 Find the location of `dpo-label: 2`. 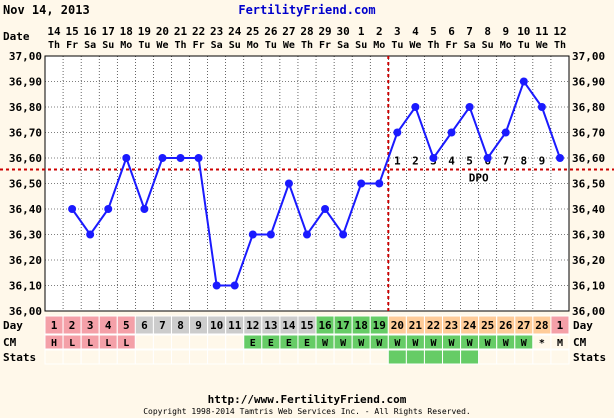

dpo-label: 2 is located at coordinates (415, 160).